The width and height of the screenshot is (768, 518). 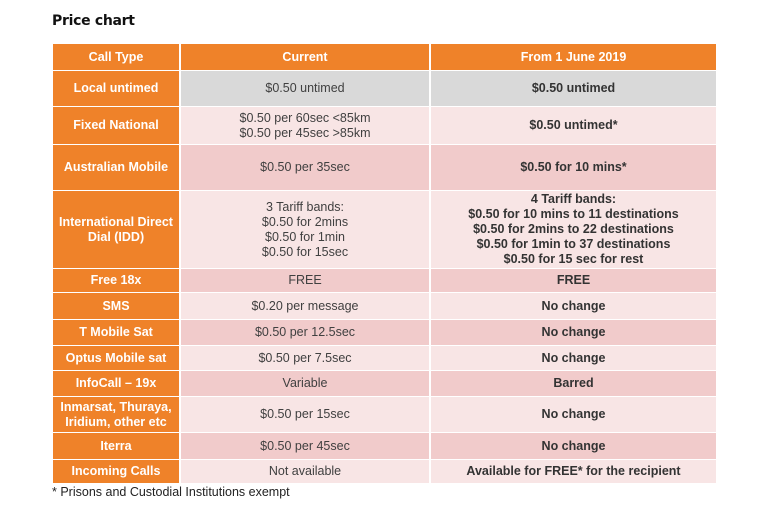 I want to click on table-row: Free 18x FREE FREE, so click(x=384, y=280).